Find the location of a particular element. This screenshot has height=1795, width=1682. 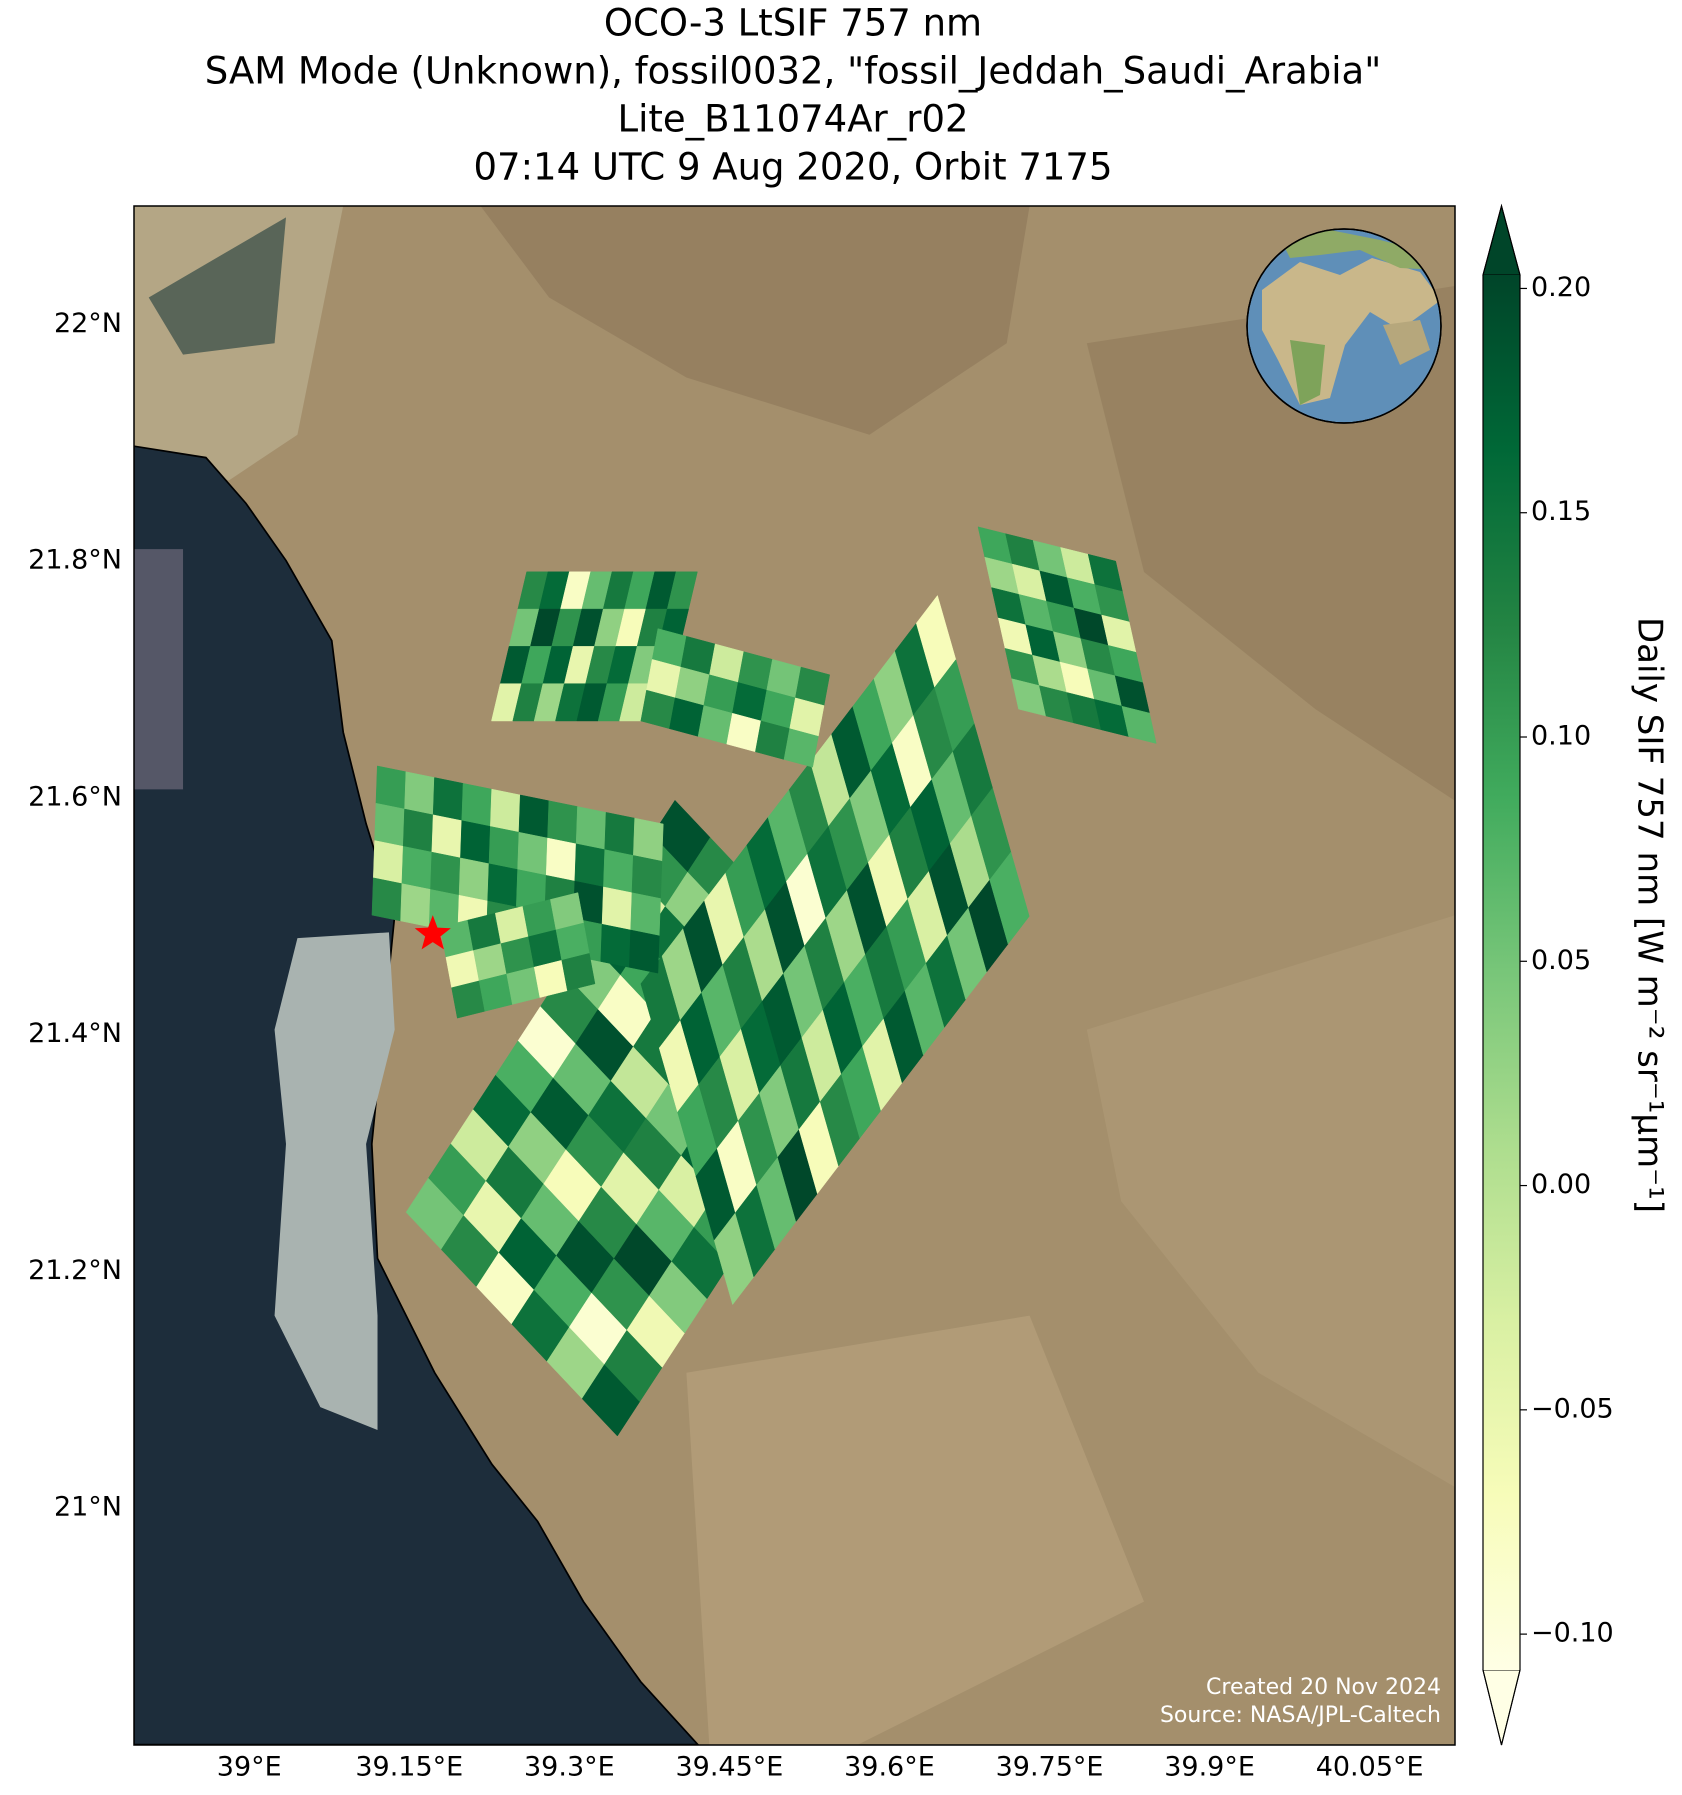

credit-line: Source: NASA/JPL-Caltech is located at coordinates (1300, 1715).